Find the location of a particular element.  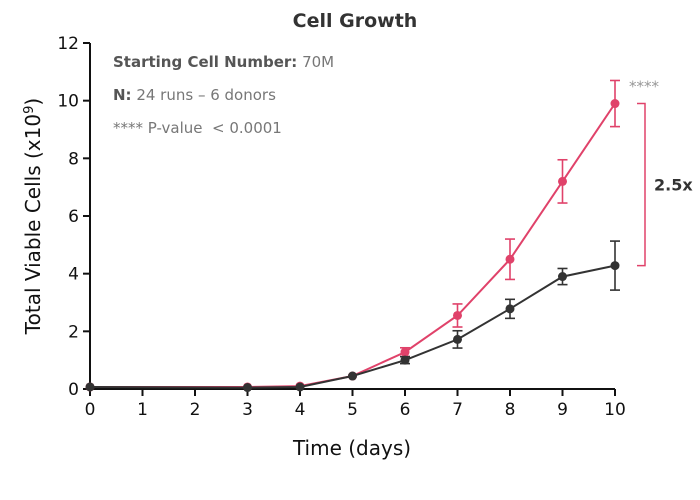

annotation-n: N: 24 runs – 6 donors is located at coordinates (194, 95).